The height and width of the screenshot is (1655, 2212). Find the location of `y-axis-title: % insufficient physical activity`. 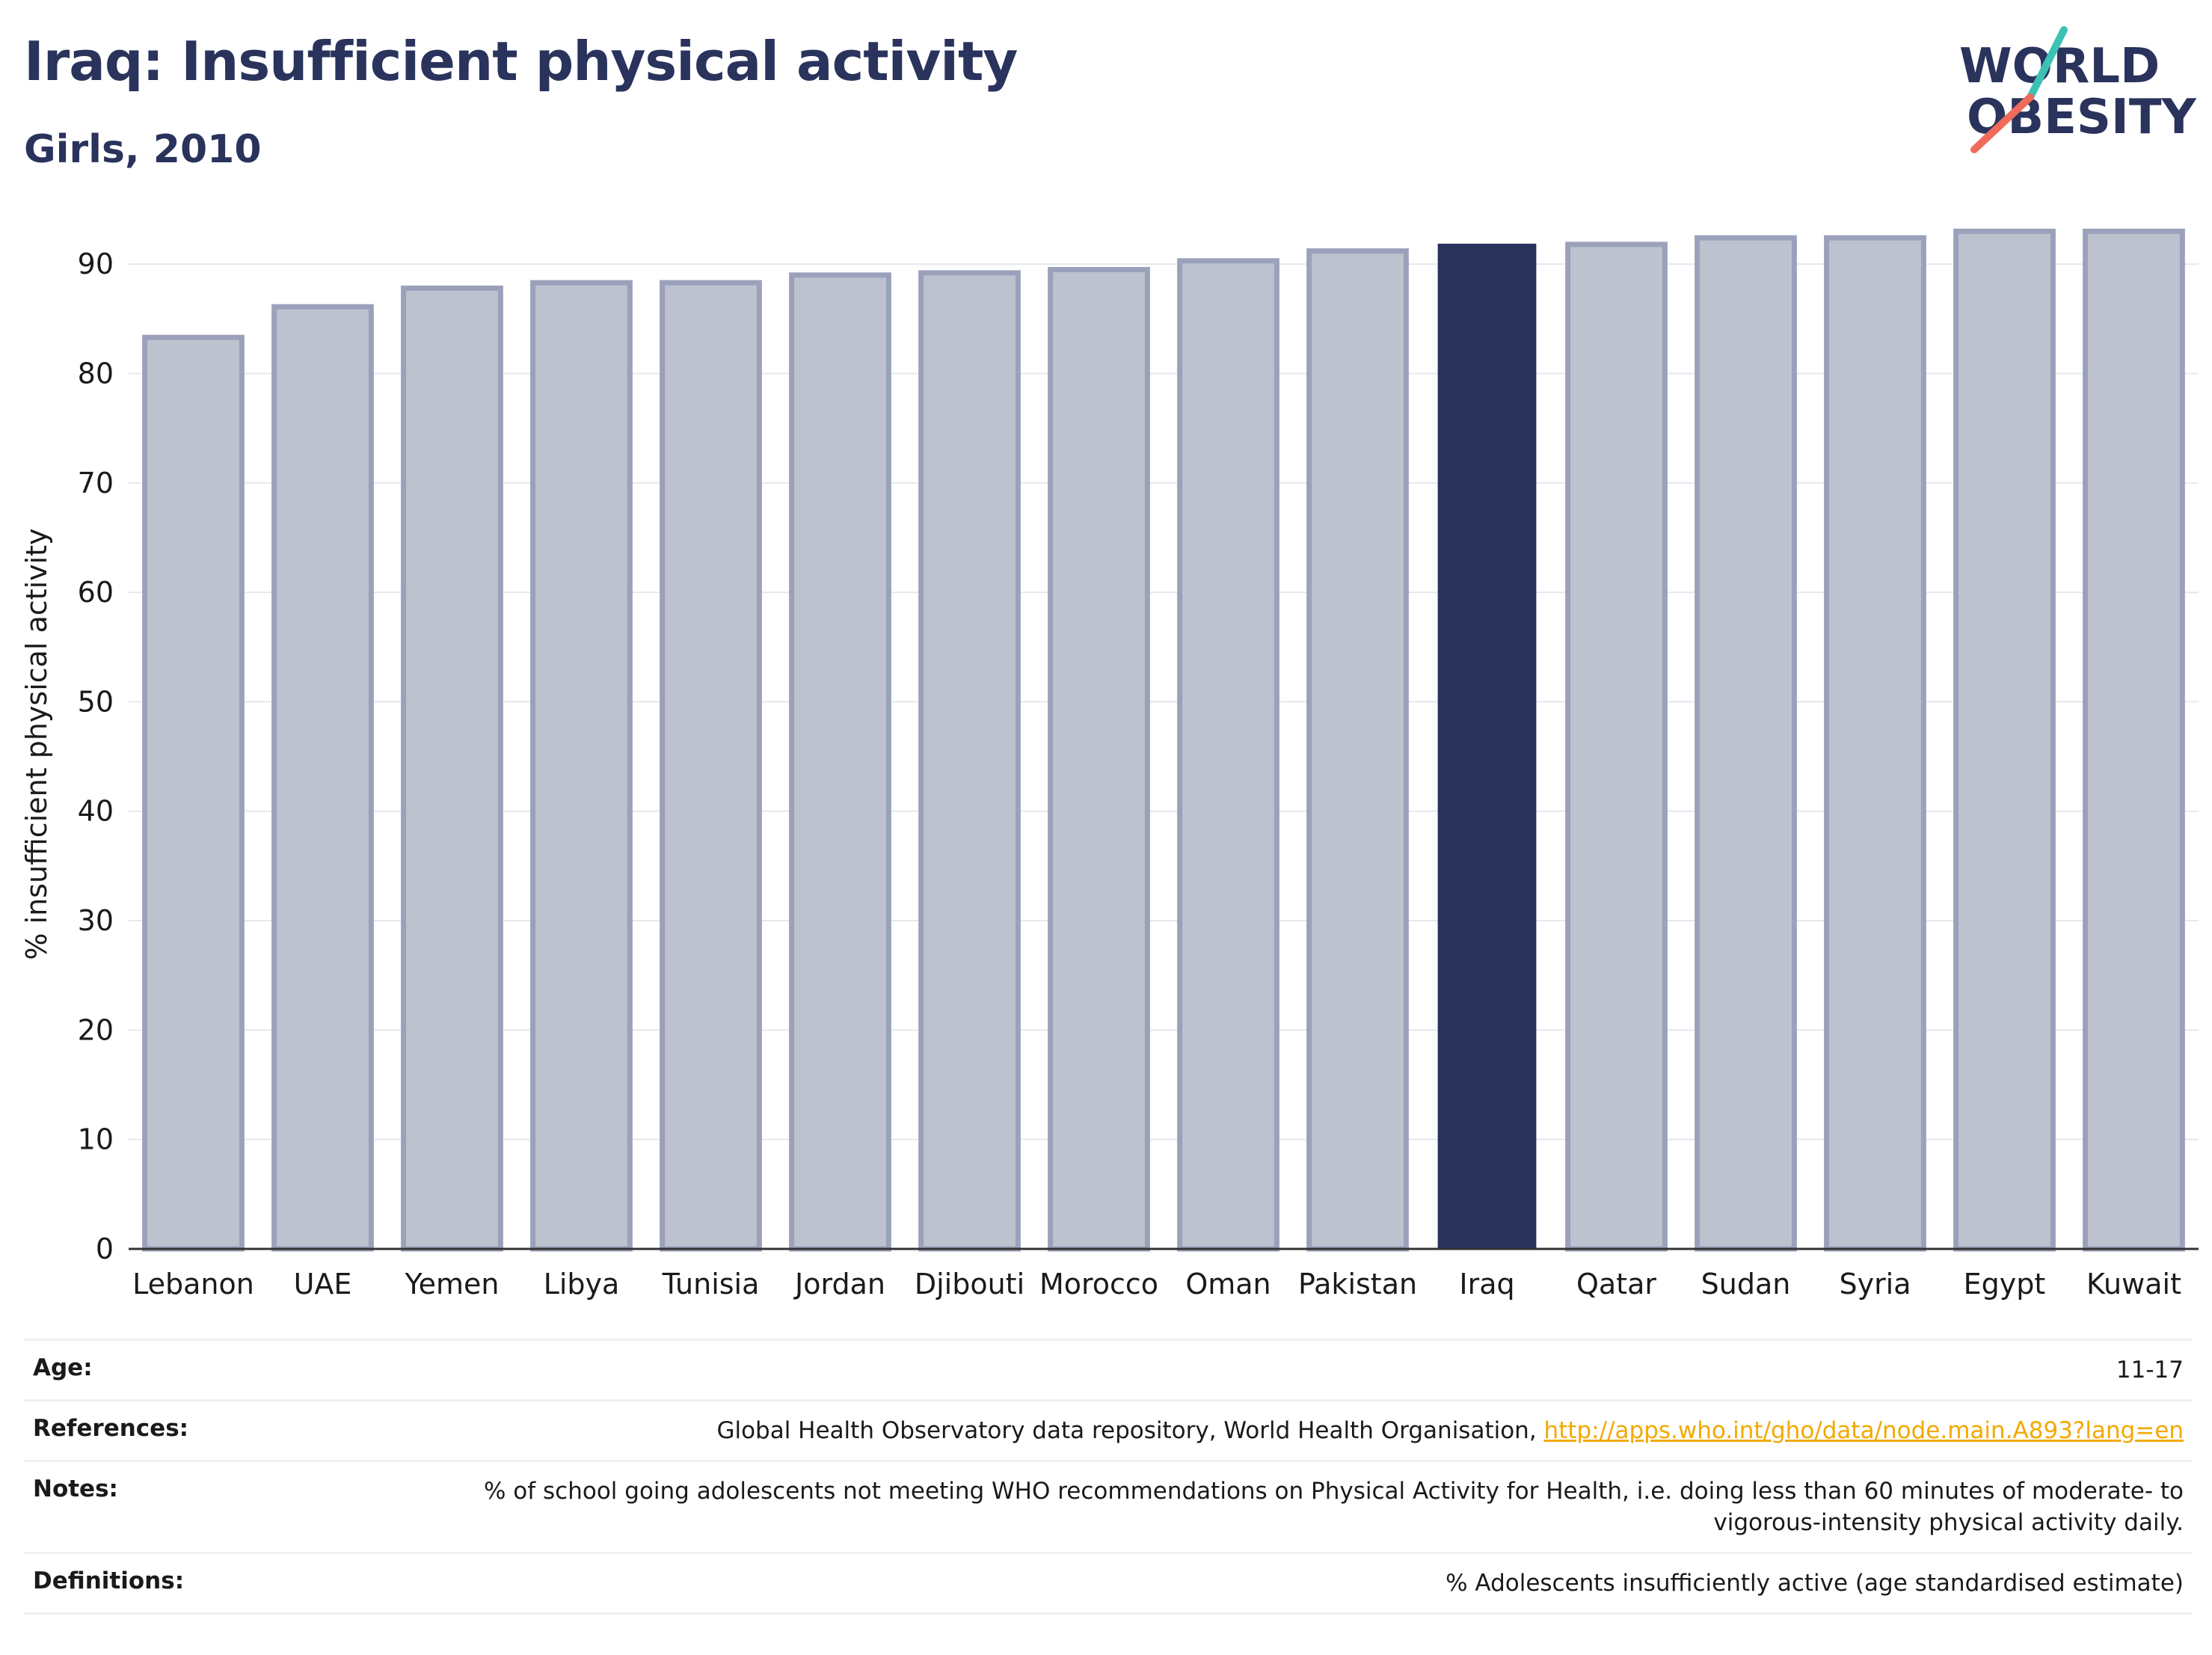

y-axis-title: % insufficient physical activity is located at coordinates (36, 743).